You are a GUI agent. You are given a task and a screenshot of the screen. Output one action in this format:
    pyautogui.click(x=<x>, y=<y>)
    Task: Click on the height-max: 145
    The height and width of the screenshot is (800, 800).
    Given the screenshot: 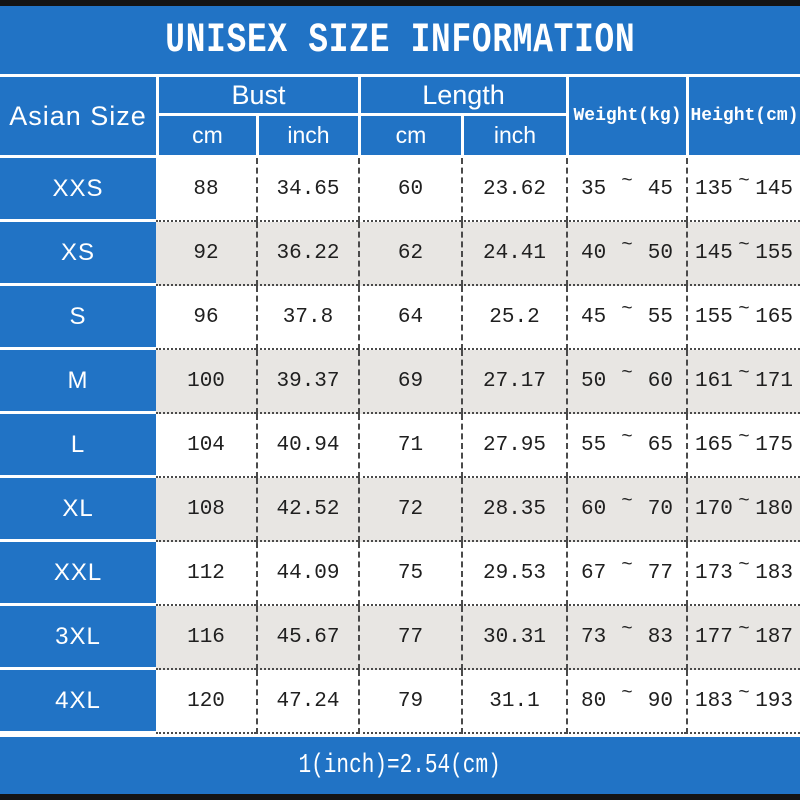 What is the action you would take?
    pyautogui.click(x=774, y=189)
    